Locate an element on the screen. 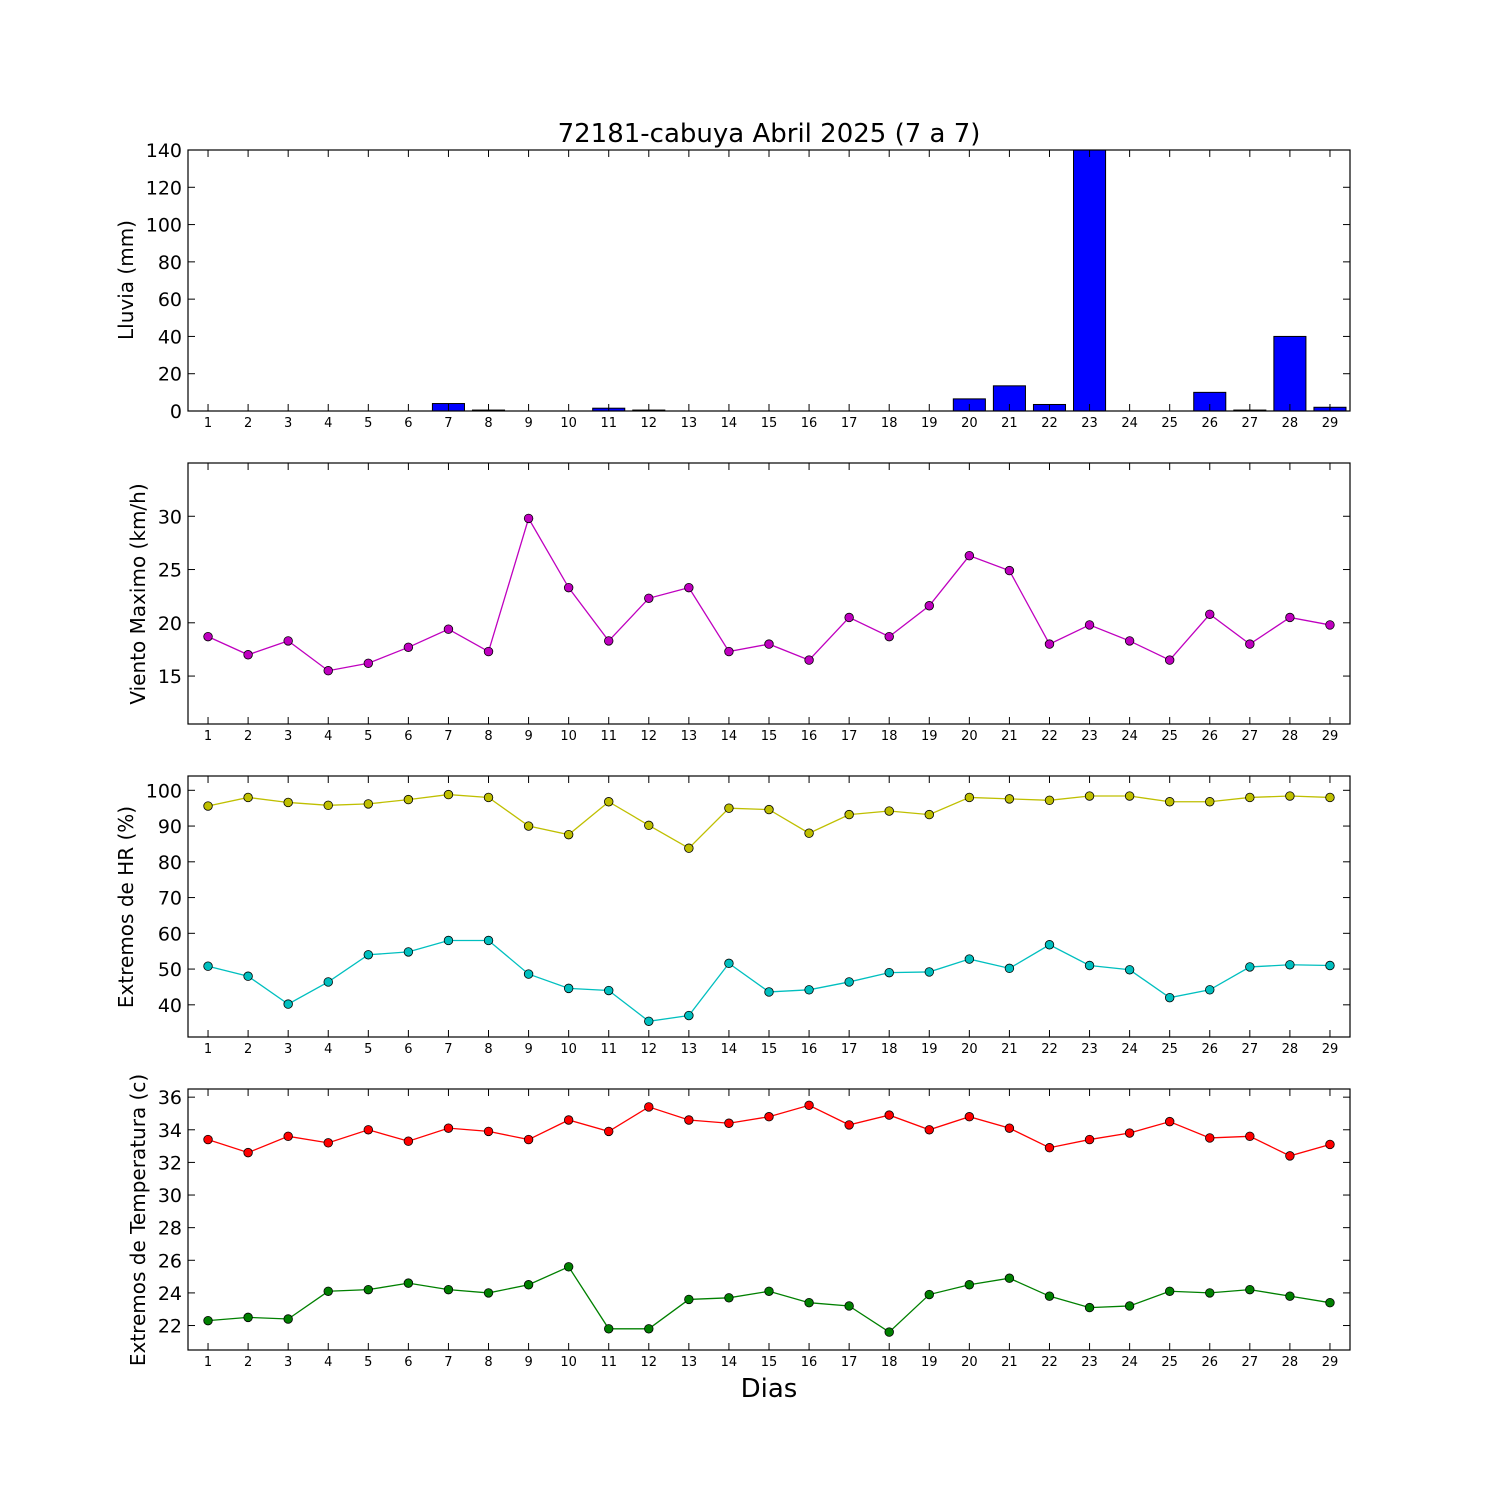  temperature-xtick-label: 21 is located at coordinates (1009, 1362).